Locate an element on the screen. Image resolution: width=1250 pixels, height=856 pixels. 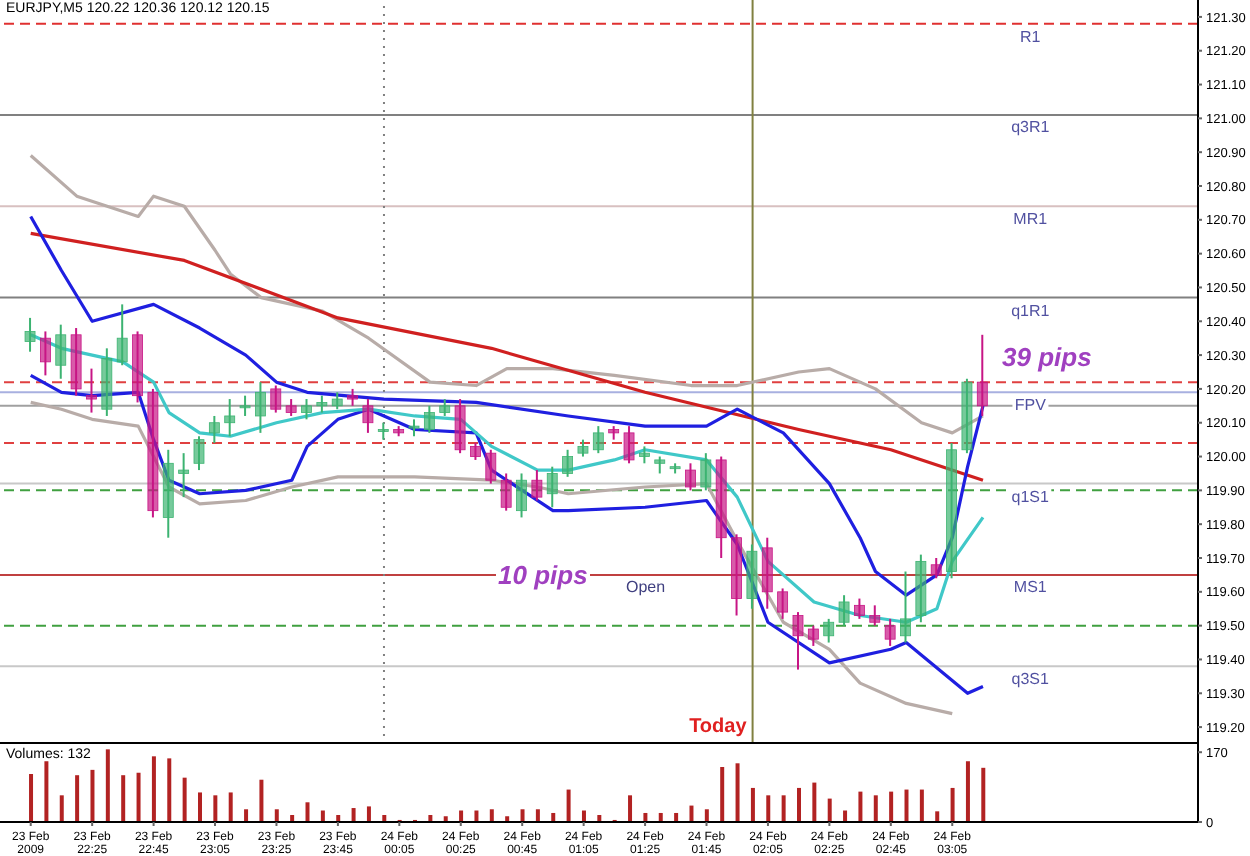
annotation: 39 pips is located at coordinates (1047, 357).